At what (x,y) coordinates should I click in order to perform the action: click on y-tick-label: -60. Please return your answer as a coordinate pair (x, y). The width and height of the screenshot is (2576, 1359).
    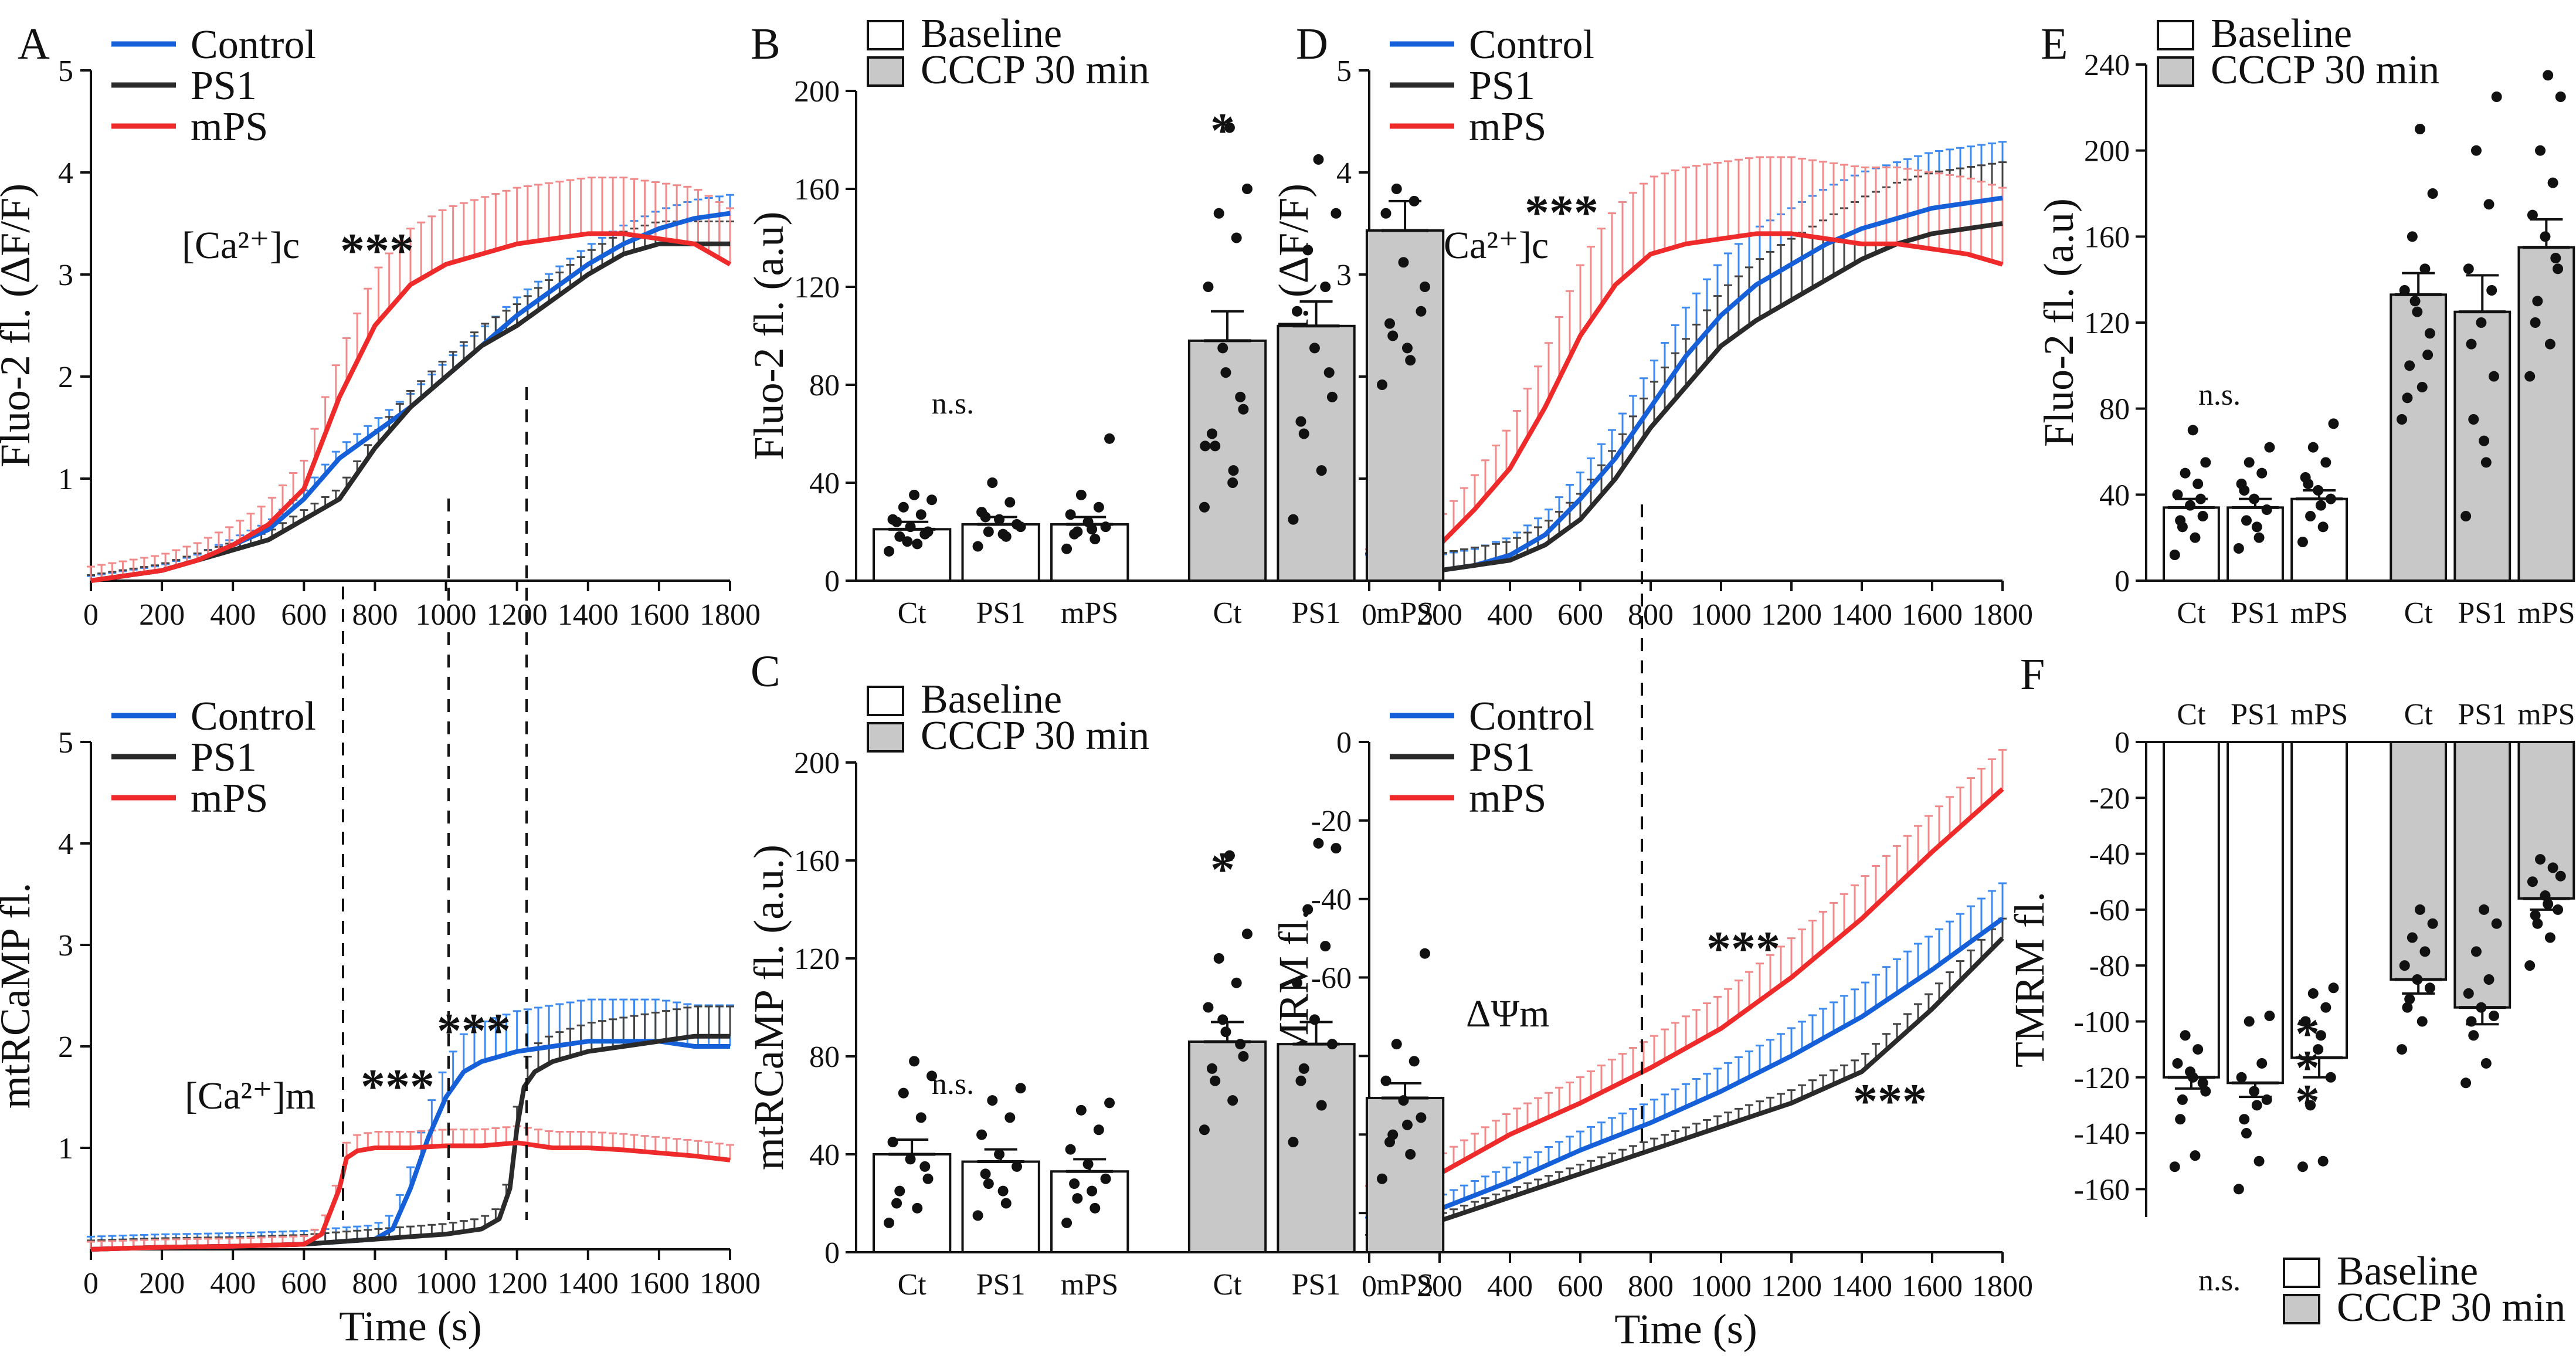
    Looking at the image, I should click on (1331, 978).